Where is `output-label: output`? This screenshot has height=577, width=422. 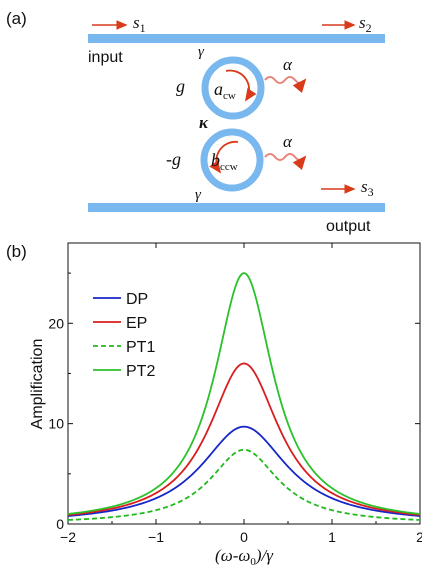
output-label: output is located at coordinates (348, 226).